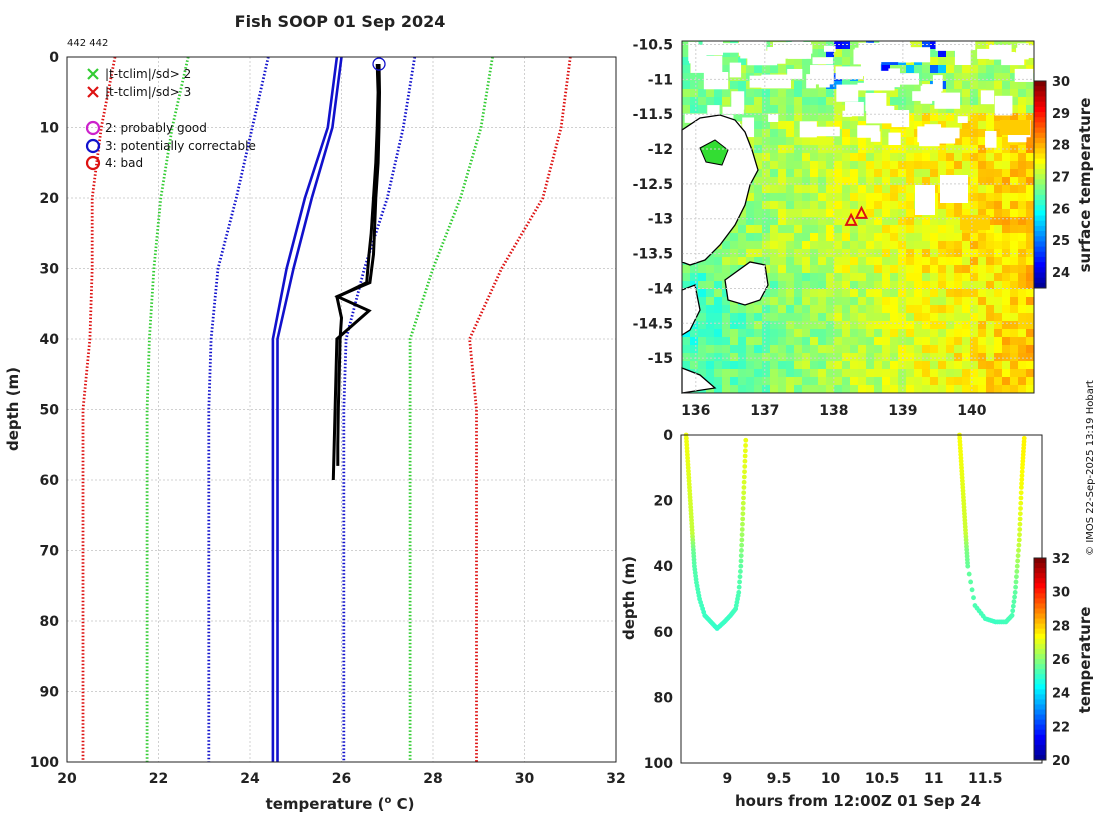 The height and width of the screenshot is (820, 1100). Describe the element at coordinates (1061, 626) in the screenshot. I see `colorbar-tick-label: 28` at that location.